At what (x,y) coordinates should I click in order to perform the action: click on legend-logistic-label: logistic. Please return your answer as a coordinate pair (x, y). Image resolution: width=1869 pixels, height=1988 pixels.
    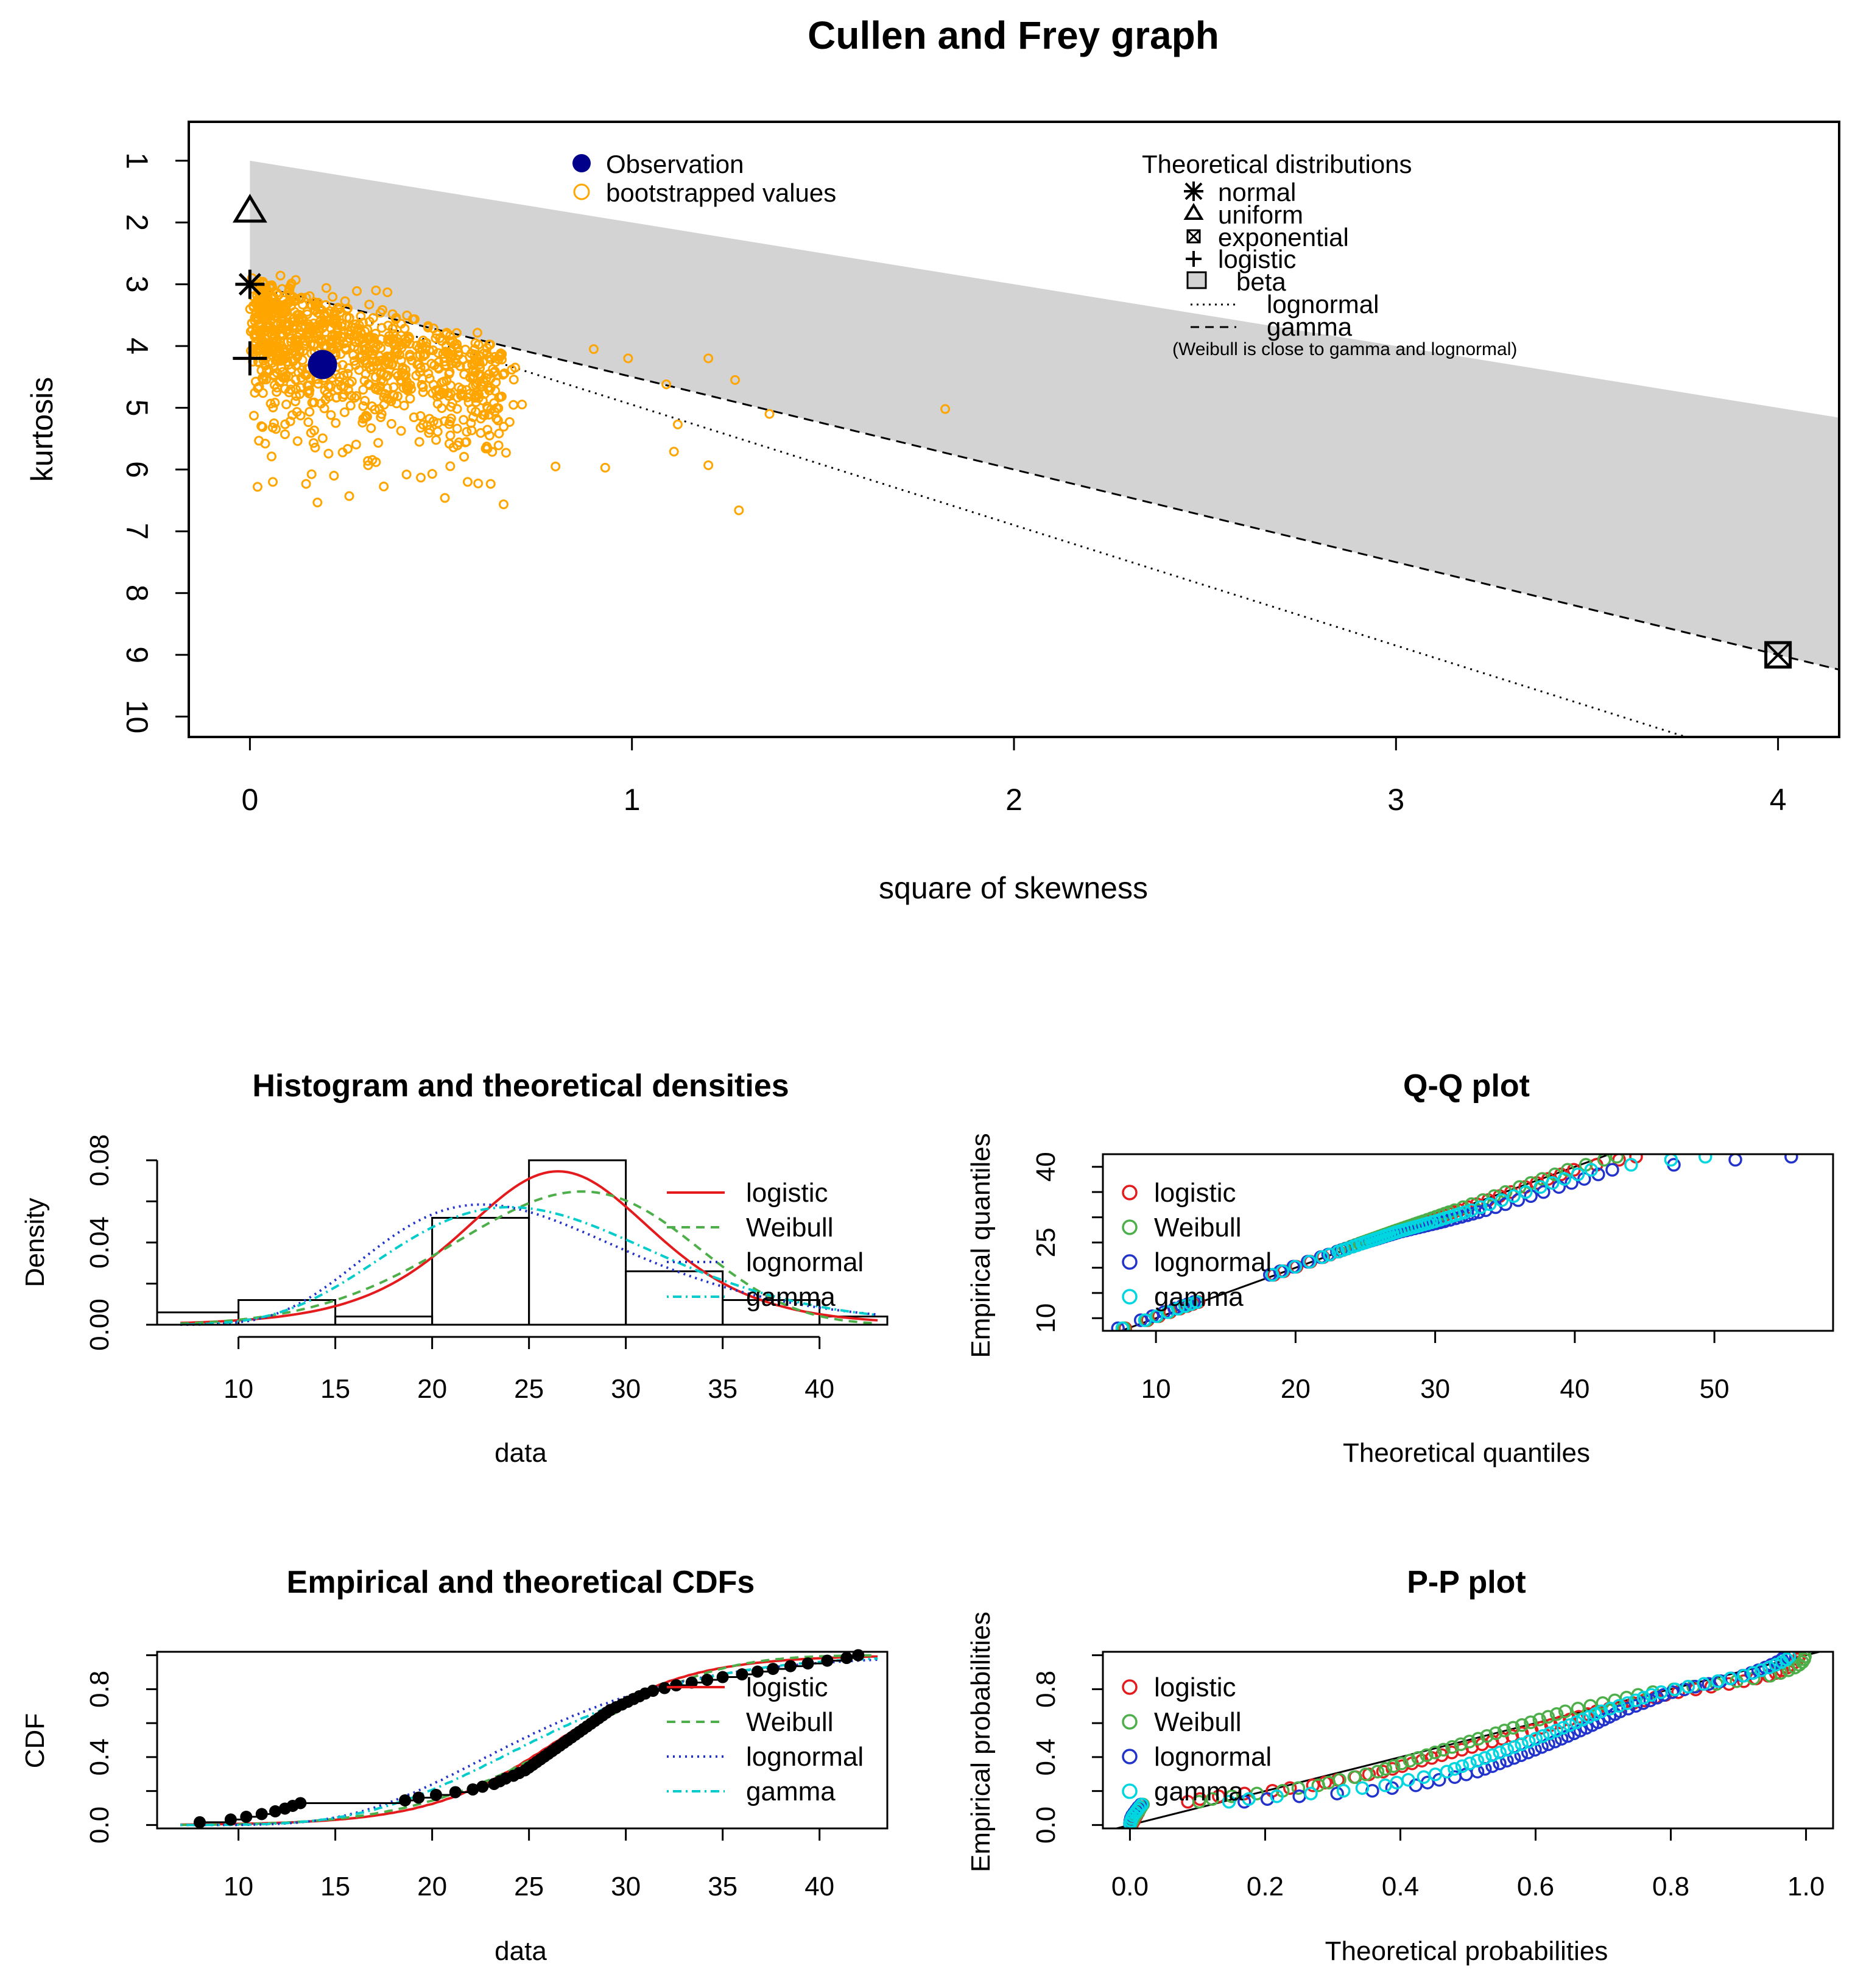
    Looking at the image, I should click on (1195, 1687).